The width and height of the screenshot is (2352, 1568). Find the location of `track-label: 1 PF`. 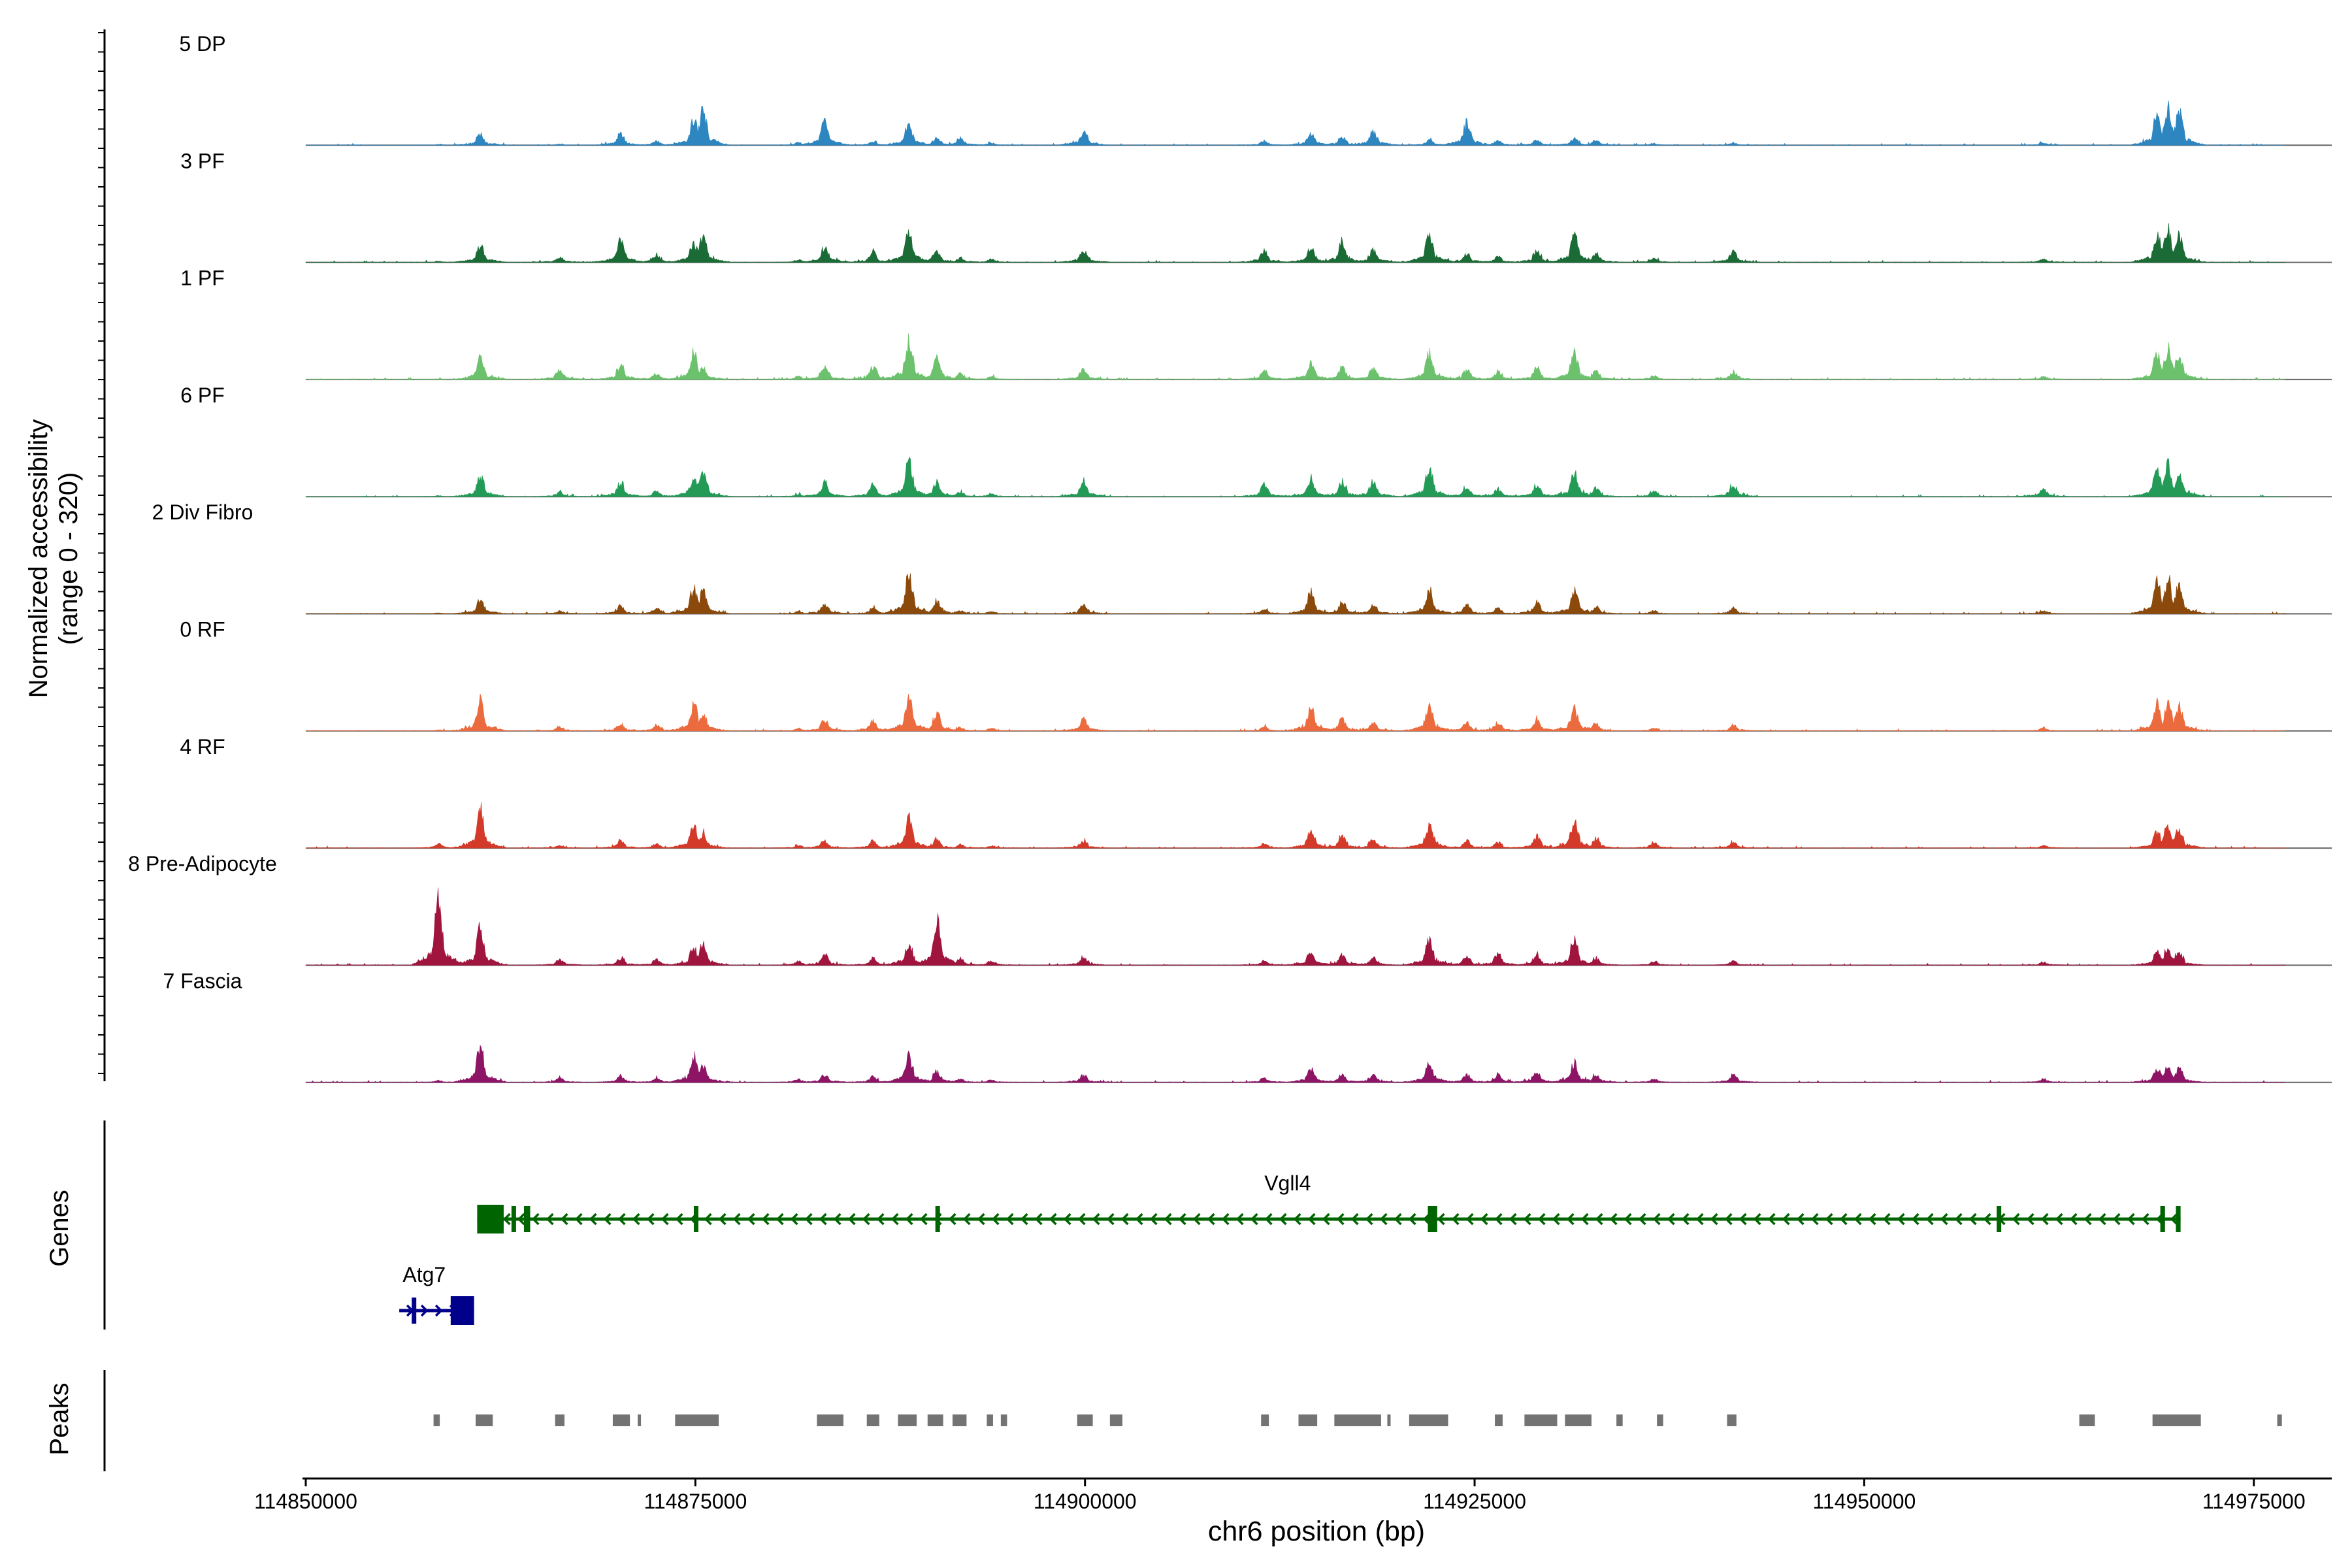

track-label: 1 PF is located at coordinates (202, 278).